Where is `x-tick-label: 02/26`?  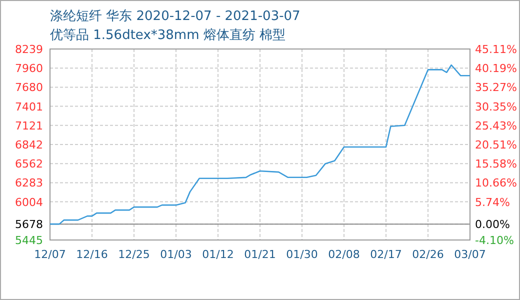
x-tick-label: 02/26 is located at coordinates (428, 254).